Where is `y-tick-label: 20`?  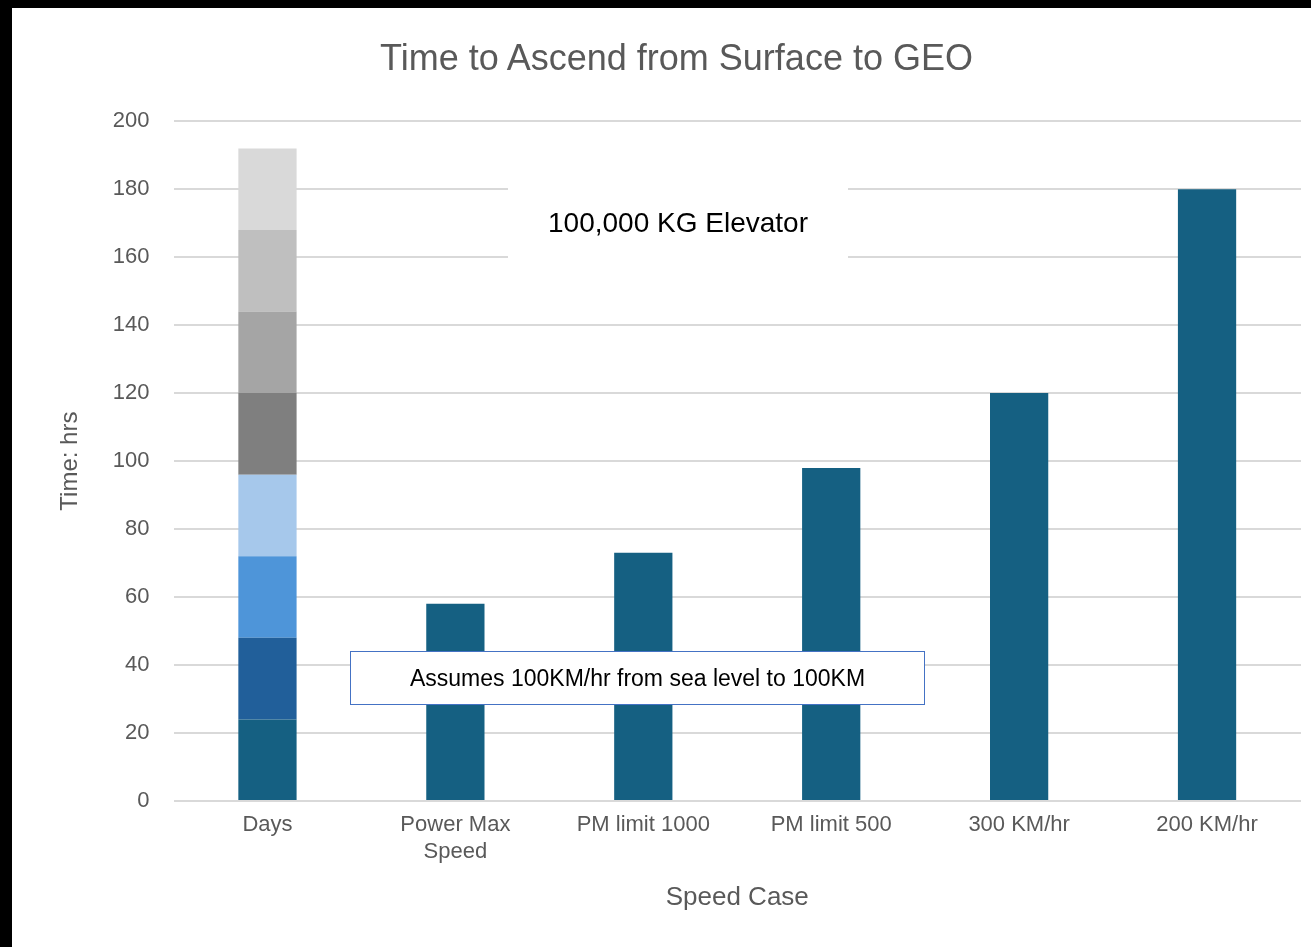 y-tick-label: 20 is located at coordinates (137, 732).